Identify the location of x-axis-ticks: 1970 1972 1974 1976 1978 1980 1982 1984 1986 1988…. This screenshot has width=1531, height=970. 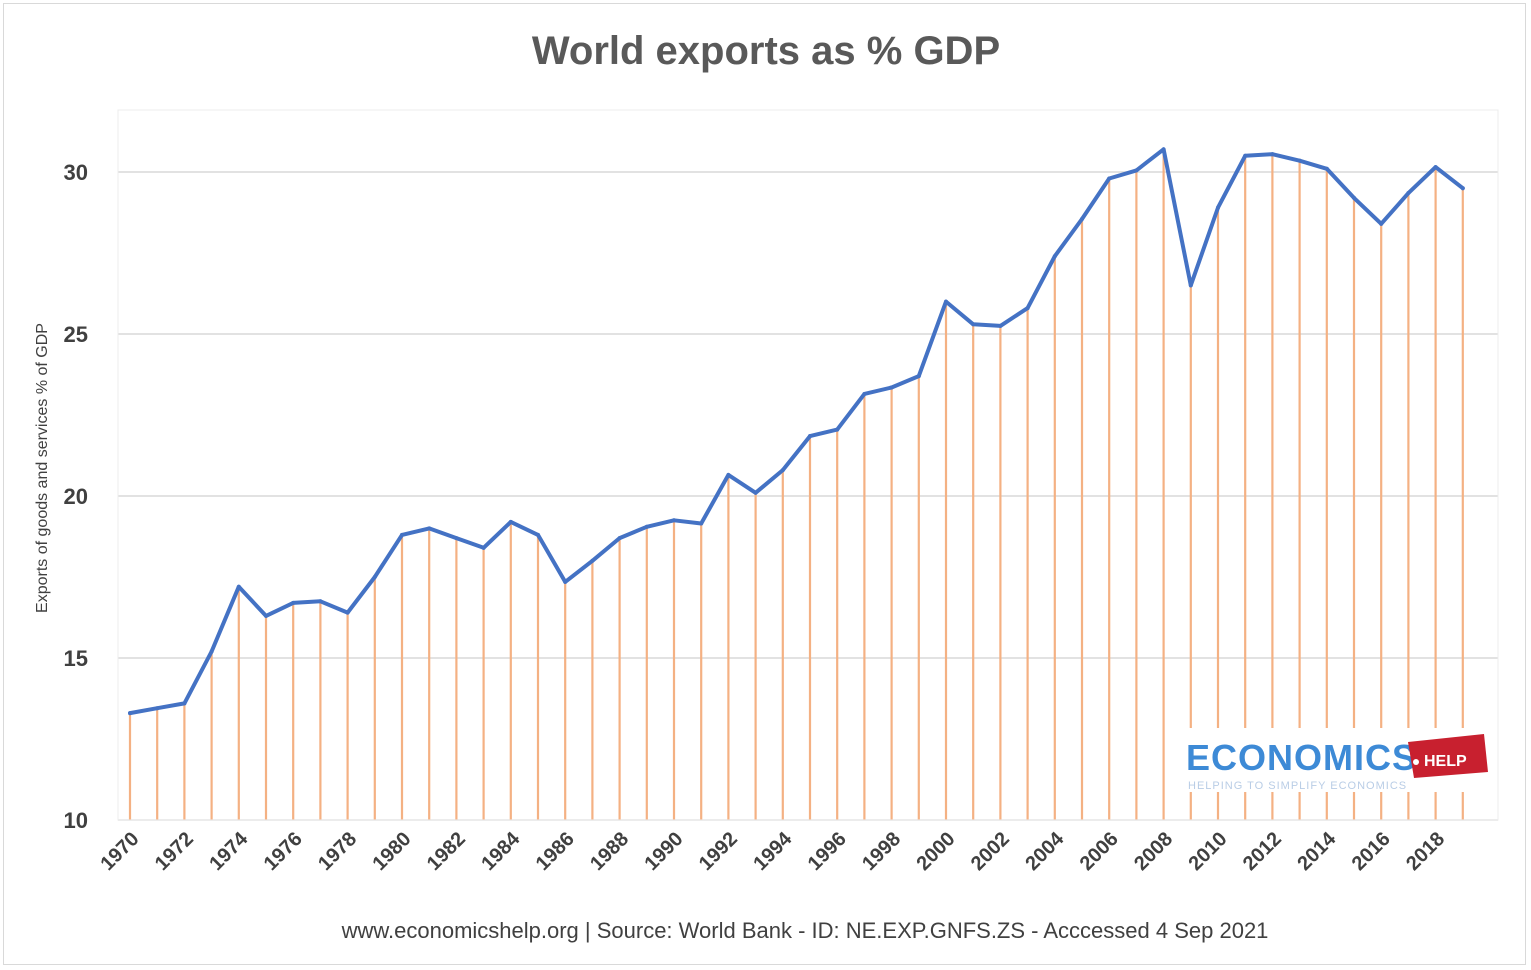
(773, 851).